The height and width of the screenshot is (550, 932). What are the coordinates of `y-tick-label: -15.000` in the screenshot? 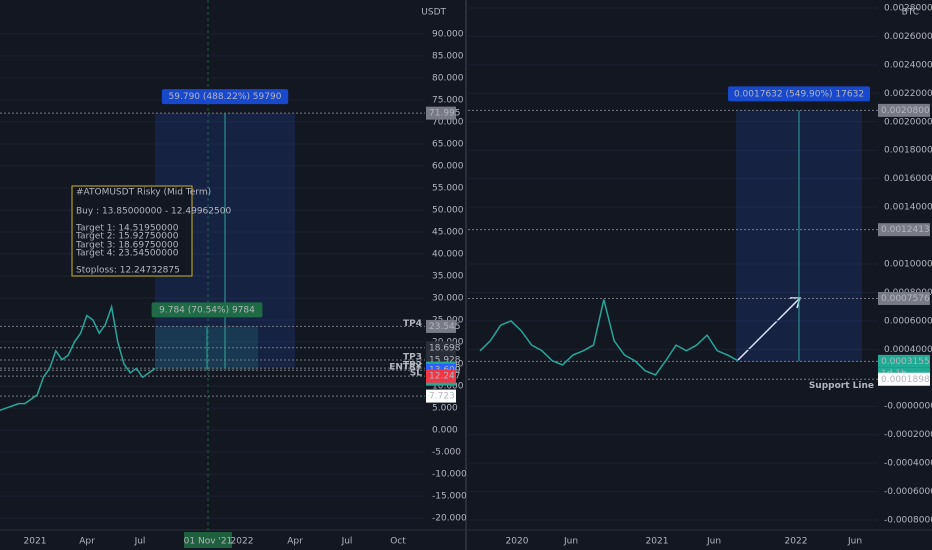 It's located at (449, 497).